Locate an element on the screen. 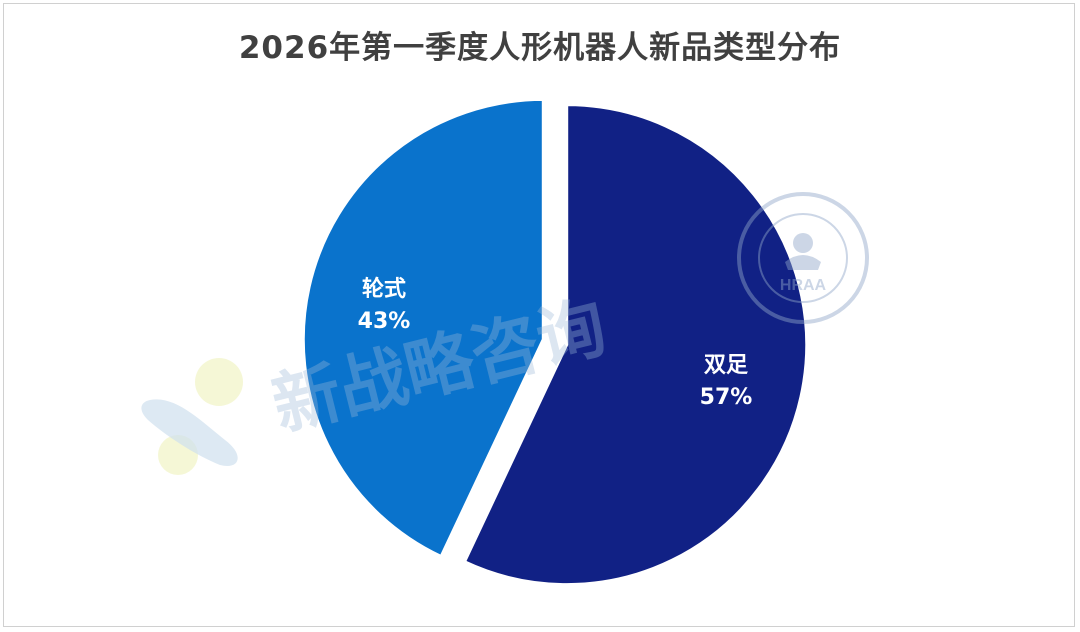 This screenshot has height=632, width=1080. pie-labels: 双足 57% 轮式 43% is located at coordinates (555, 343).